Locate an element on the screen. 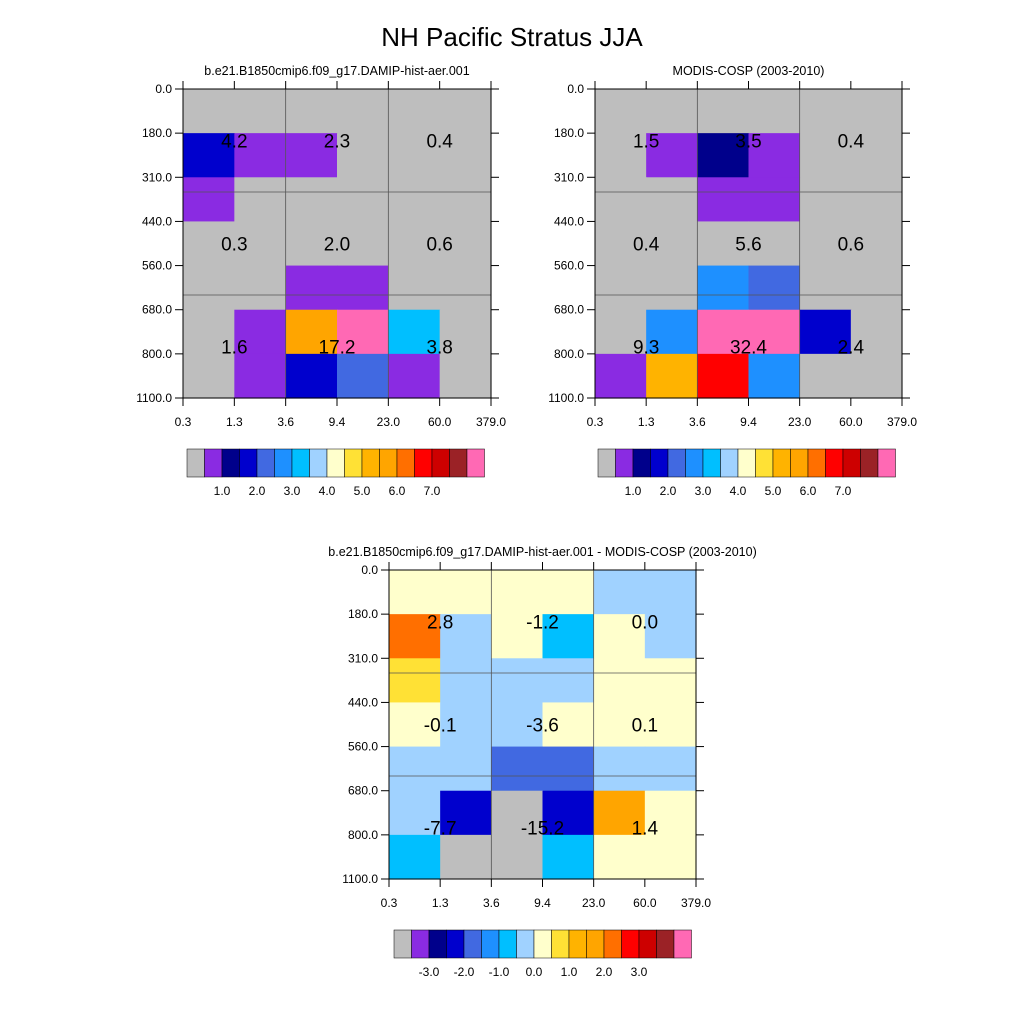 This screenshot has height=1024, width=1024. x-tick-label: 9.4 is located at coordinates (337, 422).